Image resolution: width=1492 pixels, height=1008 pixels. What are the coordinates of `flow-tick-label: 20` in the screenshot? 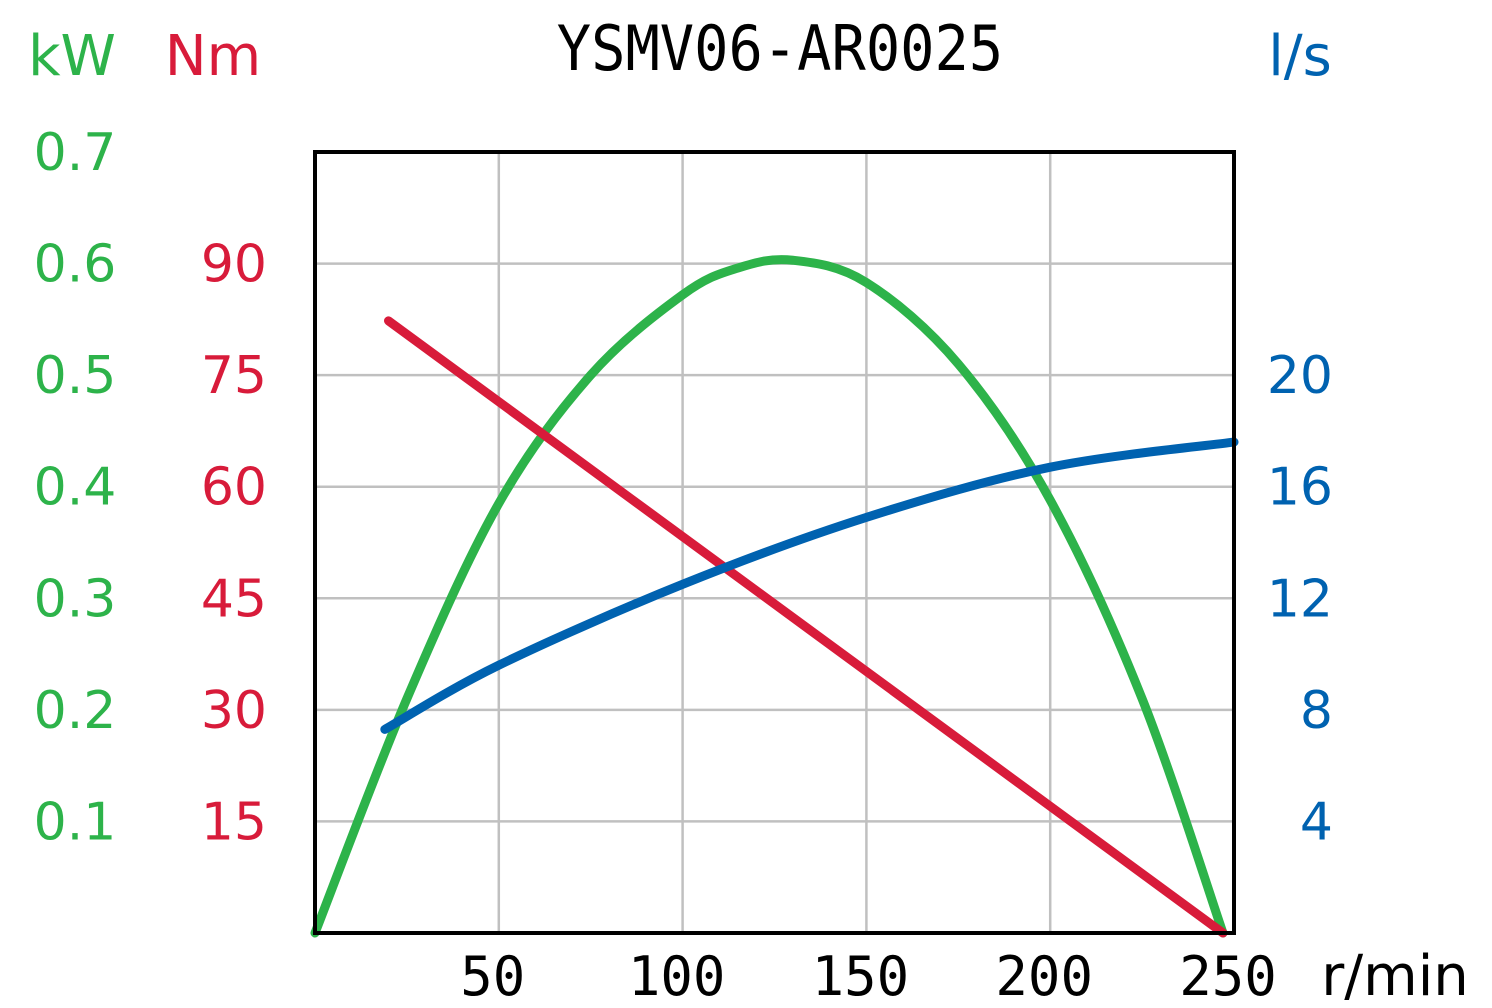 It's located at (1300, 376).